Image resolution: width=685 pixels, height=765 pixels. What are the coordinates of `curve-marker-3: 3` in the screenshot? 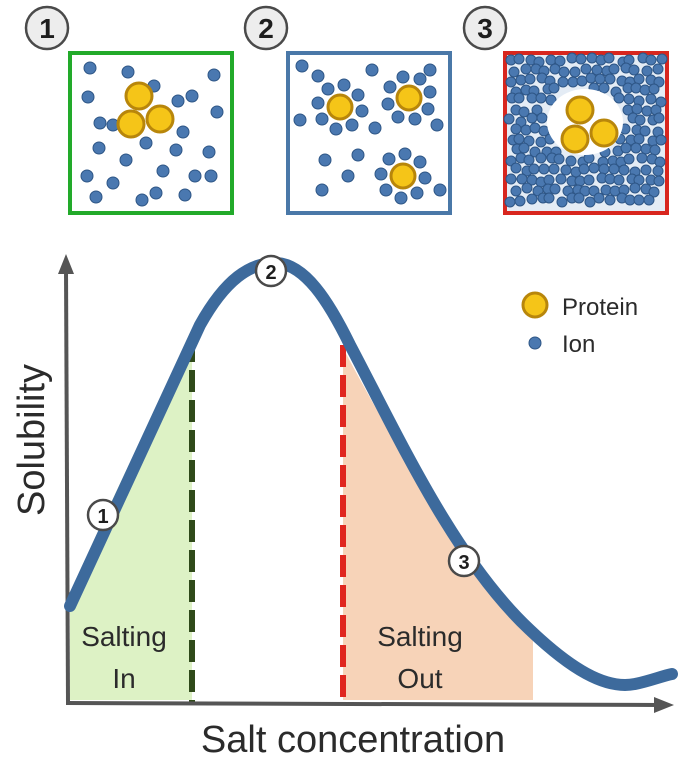 It's located at (464, 561).